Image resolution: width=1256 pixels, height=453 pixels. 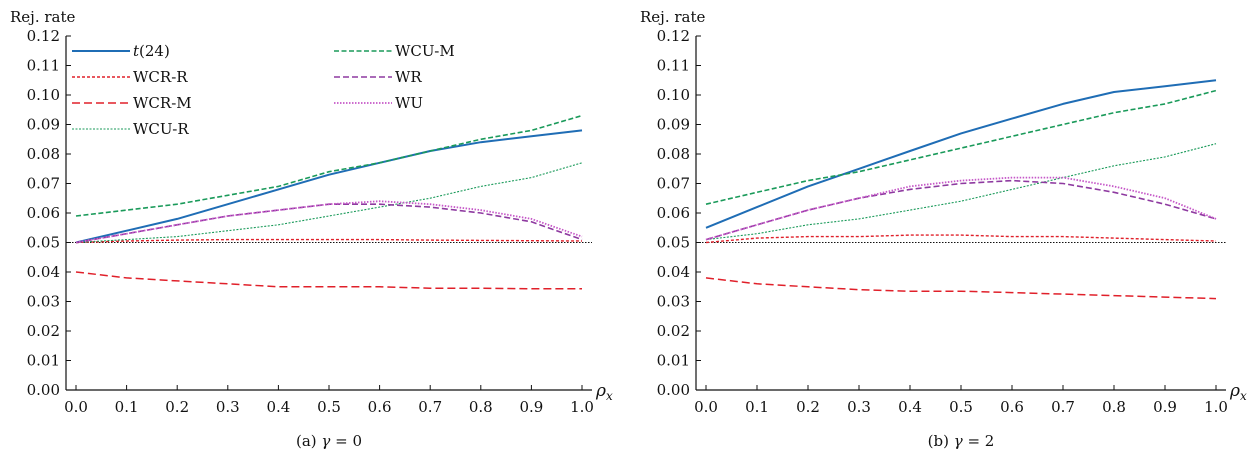 I want to click on legend-label-wcrr: WCR-R, so click(x=160, y=77).